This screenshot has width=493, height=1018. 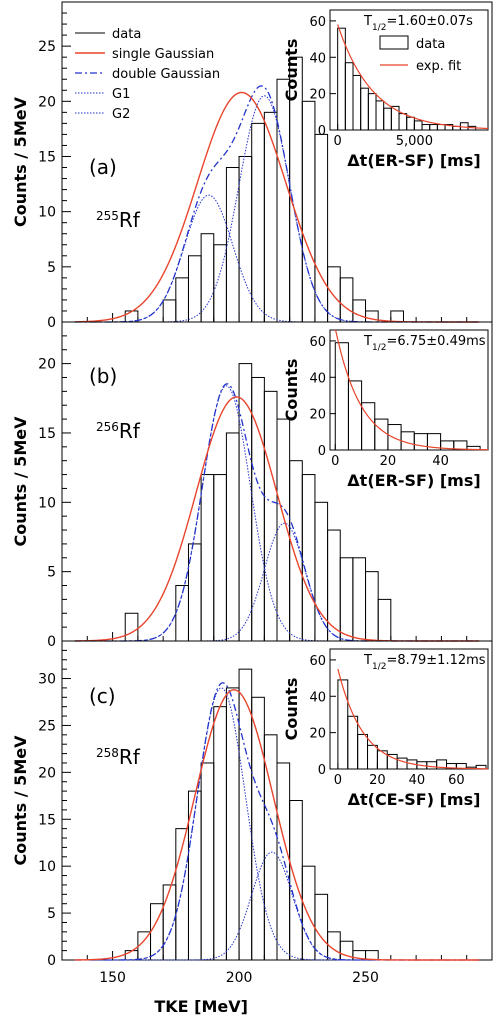 I want to click on legend-label-double_gaussian: double Gaussian, so click(x=166, y=74).